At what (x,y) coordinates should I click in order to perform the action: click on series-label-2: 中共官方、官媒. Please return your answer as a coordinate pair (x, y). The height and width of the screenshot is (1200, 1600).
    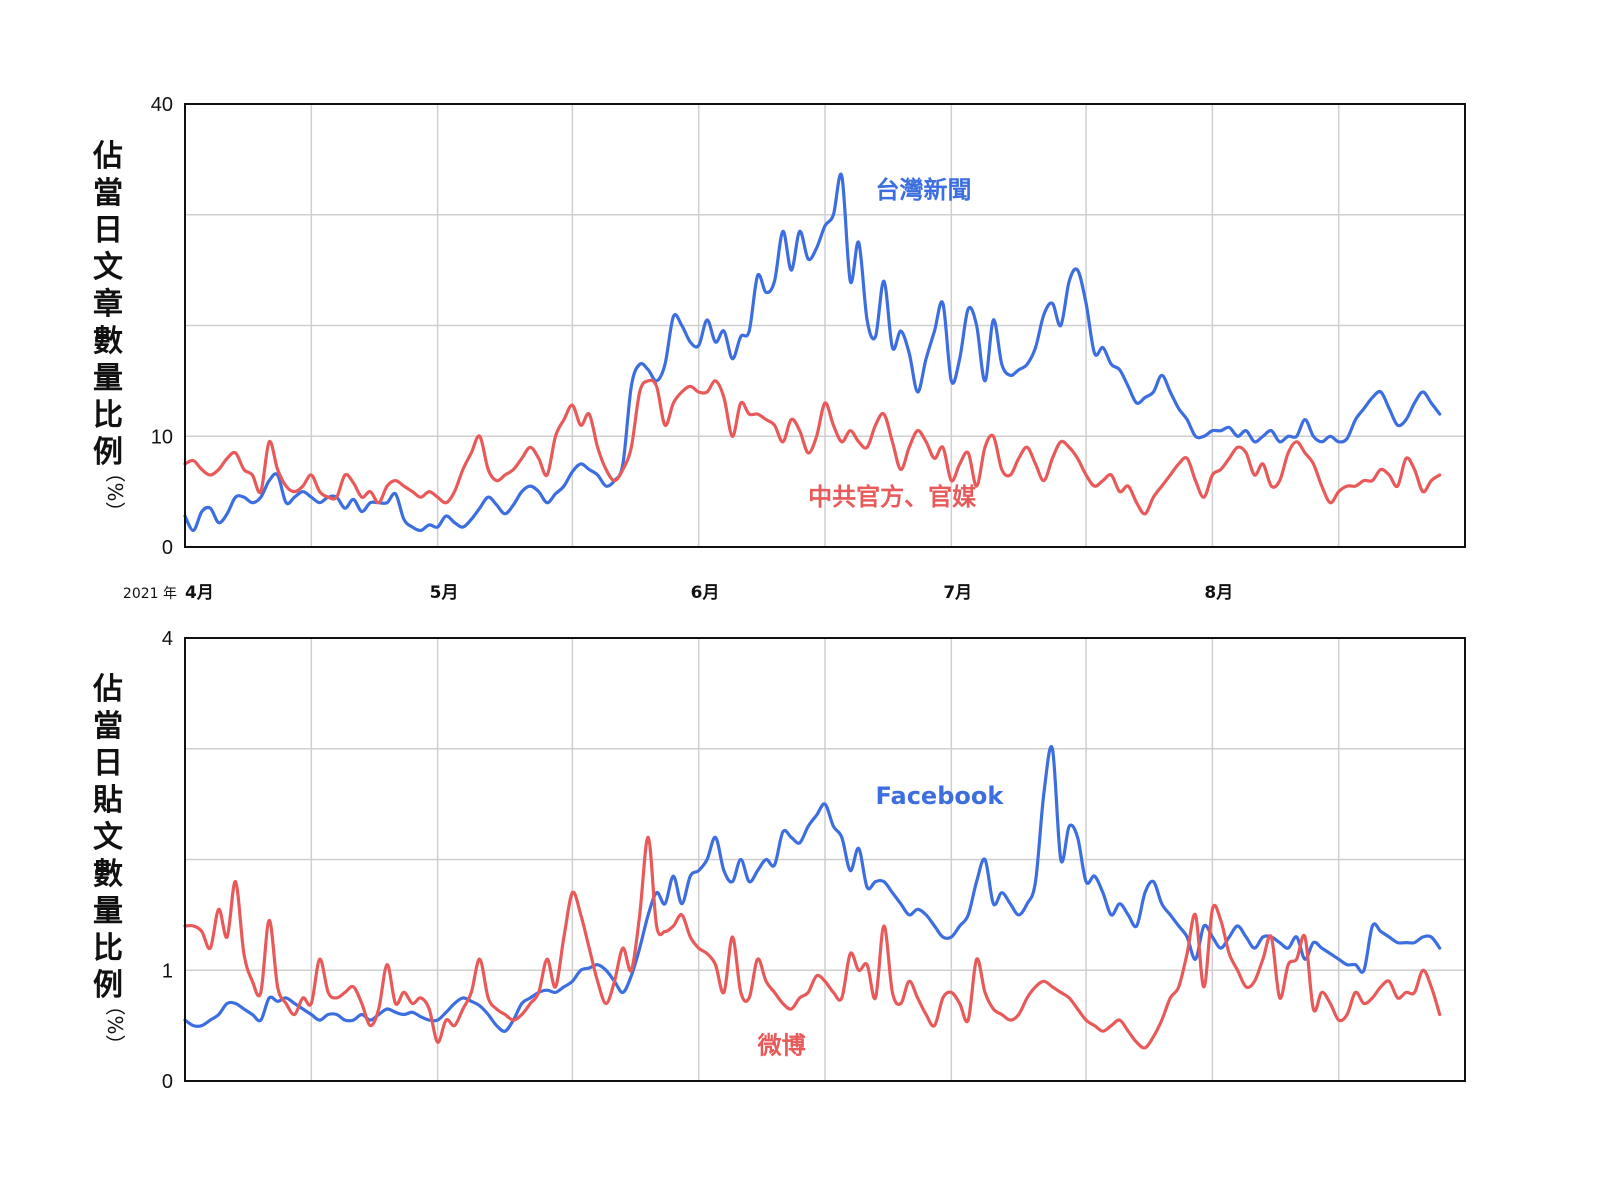
    Looking at the image, I should click on (892, 497).